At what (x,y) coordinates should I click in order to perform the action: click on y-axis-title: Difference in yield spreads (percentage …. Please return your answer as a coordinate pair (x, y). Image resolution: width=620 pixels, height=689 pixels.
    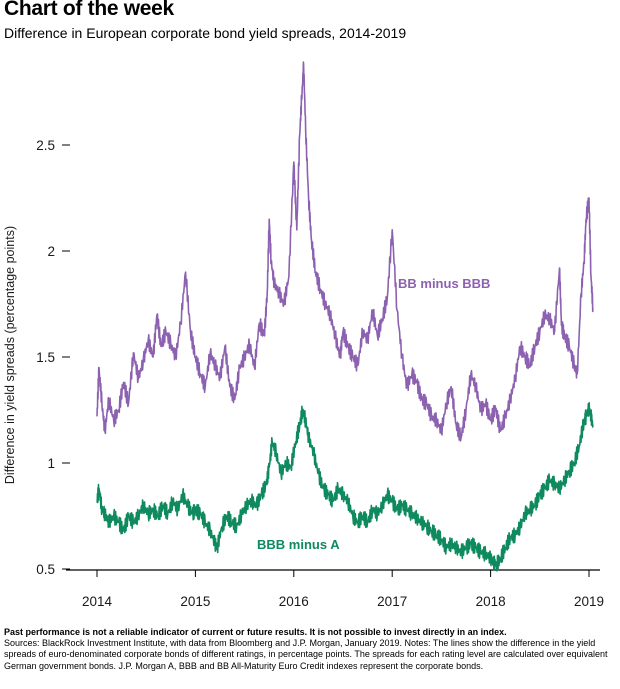
    Looking at the image, I should click on (10, 355).